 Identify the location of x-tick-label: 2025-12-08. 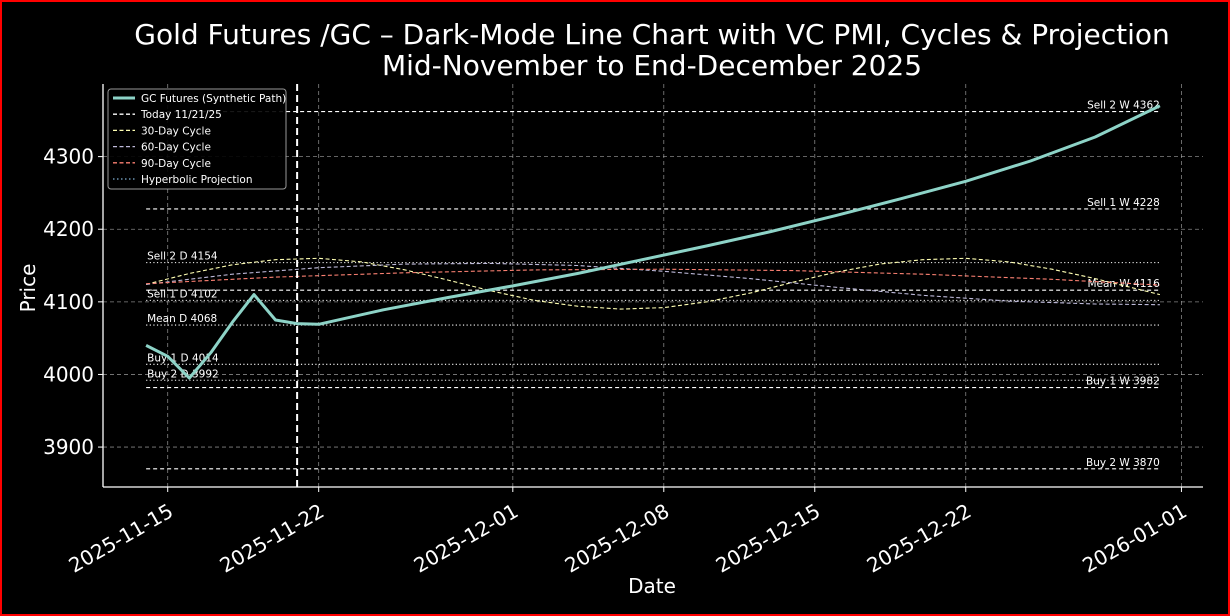
(617, 538).